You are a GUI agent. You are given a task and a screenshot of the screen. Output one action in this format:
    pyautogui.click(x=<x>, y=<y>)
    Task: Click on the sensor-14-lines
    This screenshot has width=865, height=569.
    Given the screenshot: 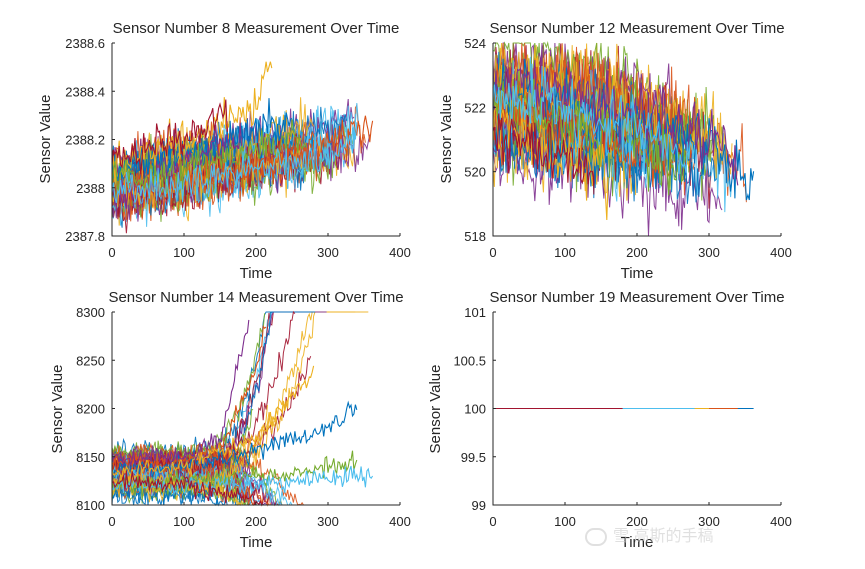 What is the action you would take?
    pyautogui.click(x=242, y=408)
    